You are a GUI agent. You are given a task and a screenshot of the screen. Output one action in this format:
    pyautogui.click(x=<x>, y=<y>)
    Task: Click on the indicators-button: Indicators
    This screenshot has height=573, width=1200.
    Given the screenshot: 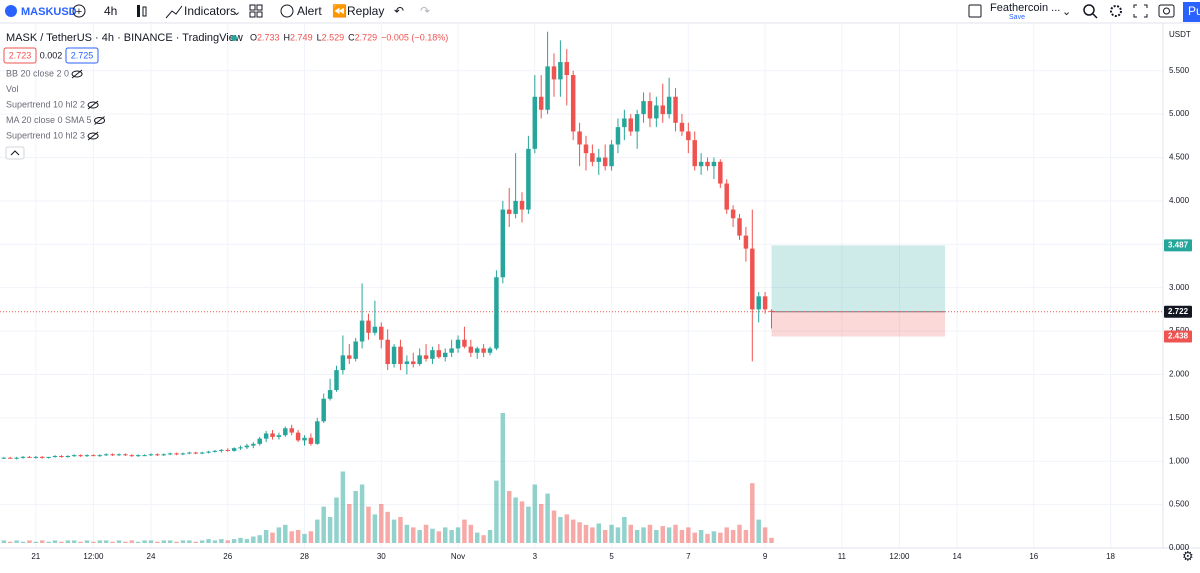 What is the action you would take?
    pyautogui.click(x=210, y=11)
    